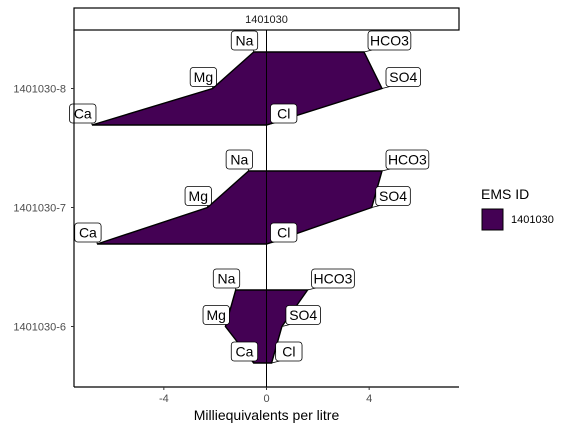 The width and height of the screenshot is (576, 432). Describe the element at coordinates (39, 328) in the screenshot. I see `y-tick-label: 1401030-6` at that location.